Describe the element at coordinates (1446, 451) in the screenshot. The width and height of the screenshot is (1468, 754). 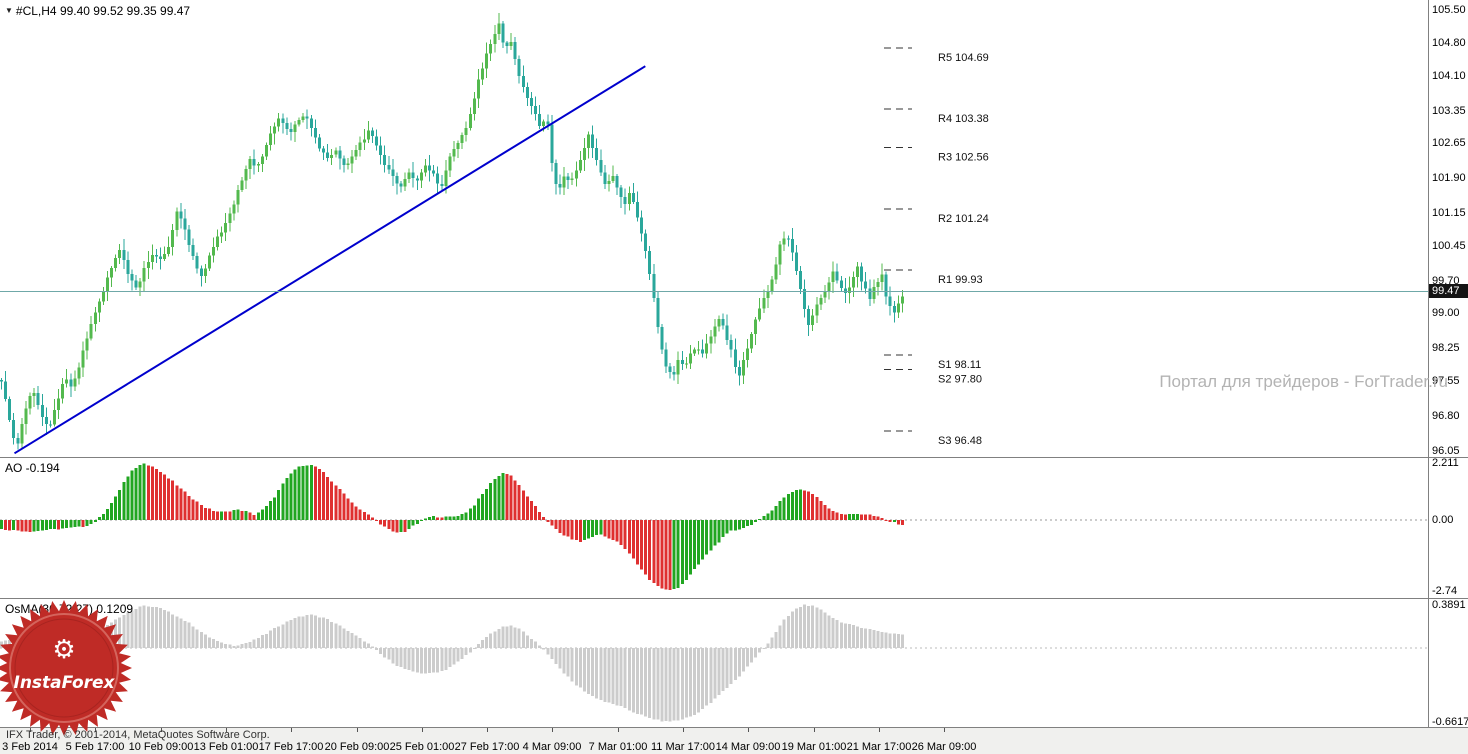
I see `price-tick-label: 96.05` at that location.